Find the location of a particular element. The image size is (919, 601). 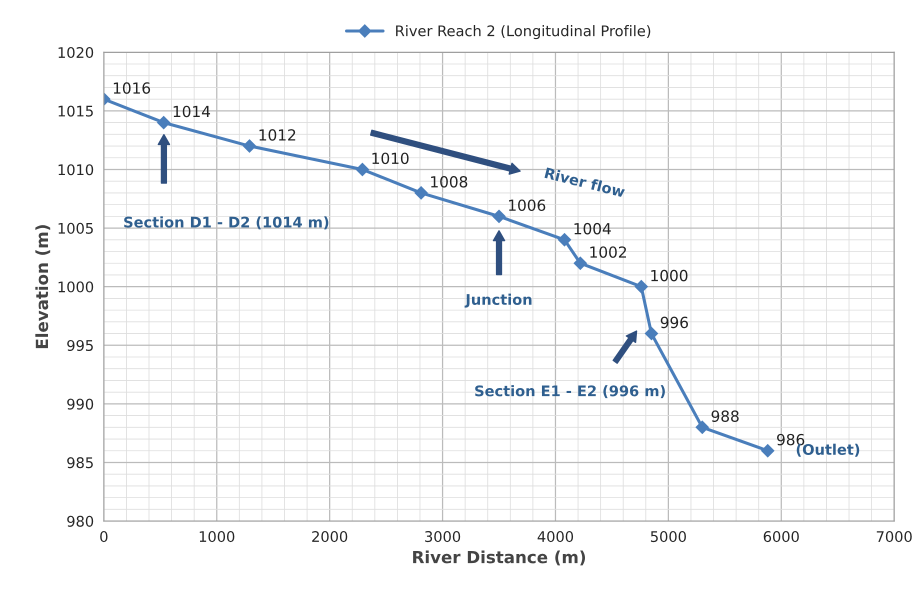

y-axis-title: Elevation (m) is located at coordinates (42, 286).